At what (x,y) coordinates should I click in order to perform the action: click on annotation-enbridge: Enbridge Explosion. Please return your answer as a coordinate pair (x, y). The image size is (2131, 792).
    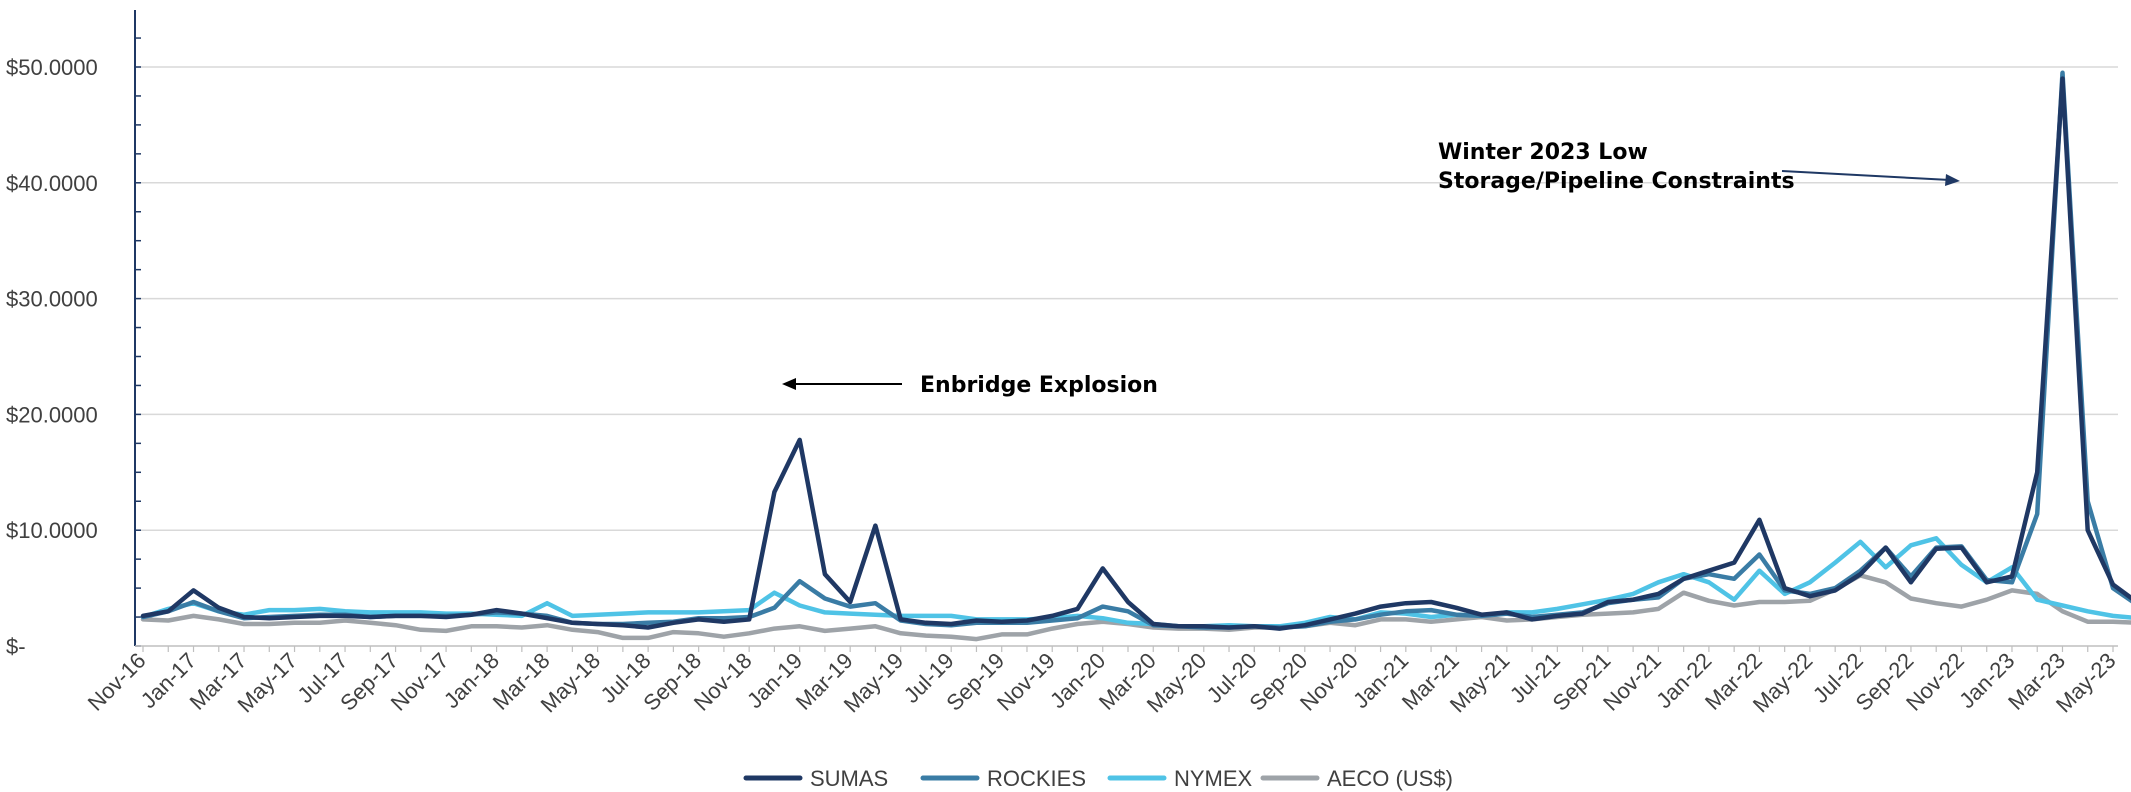
    Looking at the image, I should click on (970, 385).